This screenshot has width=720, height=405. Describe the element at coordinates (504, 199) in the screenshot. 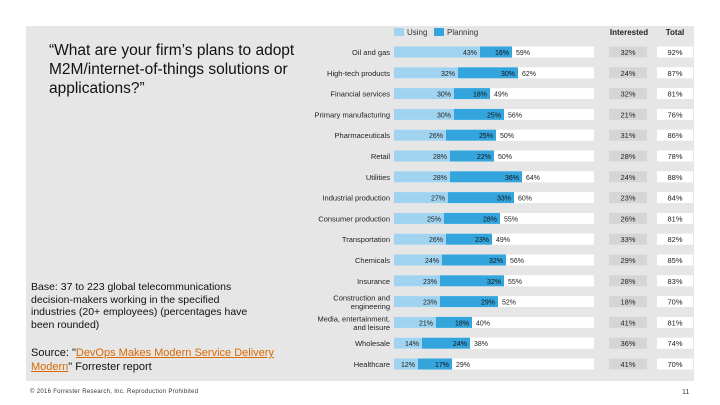

I see `label-planning: 33%` at that location.